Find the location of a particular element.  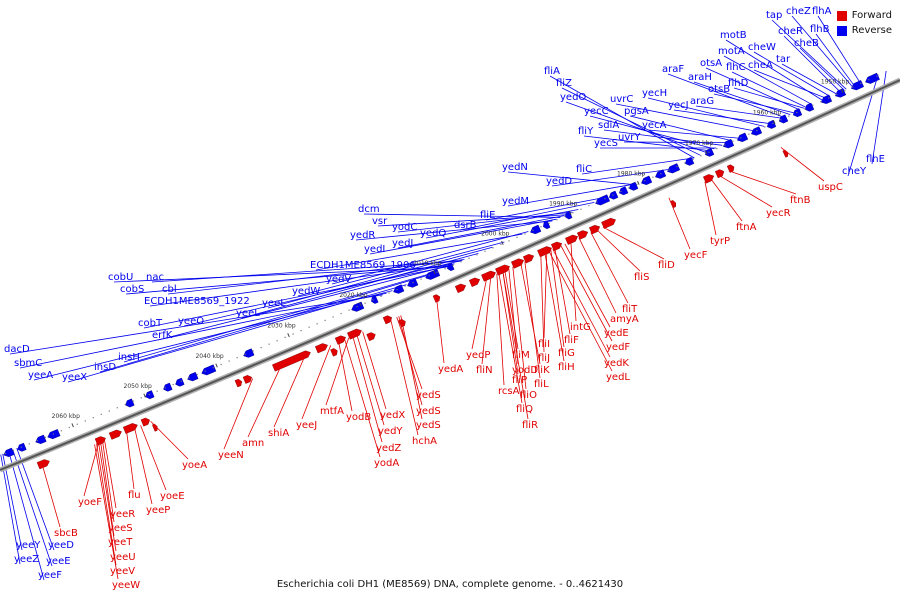

reverse-gene-label: cheA is located at coordinates (760, 65).